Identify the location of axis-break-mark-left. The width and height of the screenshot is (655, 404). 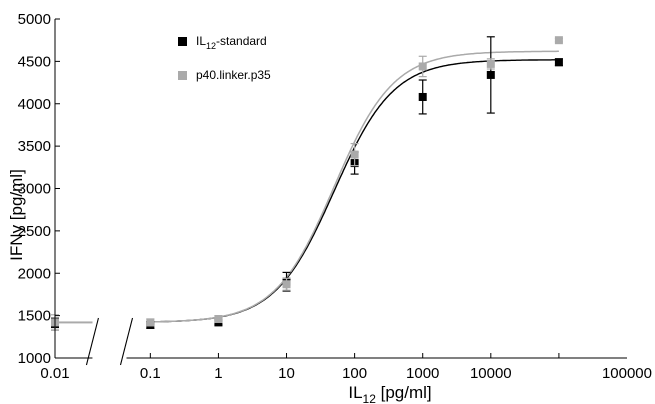
(92, 341).